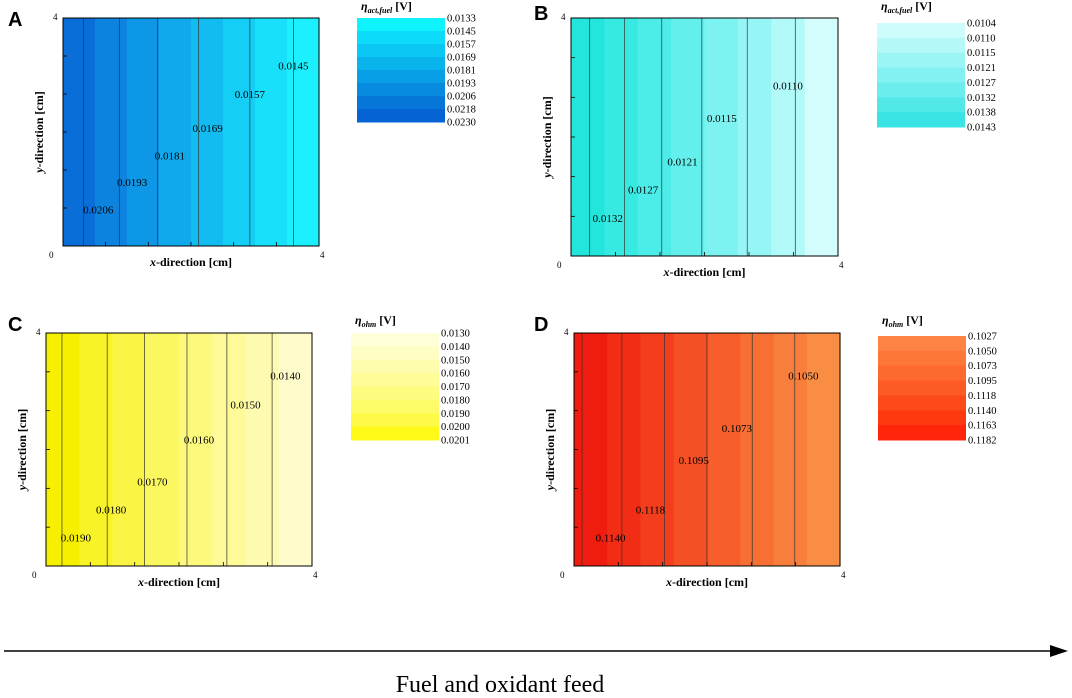  I want to click on contour-label-d-0: 0.1140, so click(611, 539).